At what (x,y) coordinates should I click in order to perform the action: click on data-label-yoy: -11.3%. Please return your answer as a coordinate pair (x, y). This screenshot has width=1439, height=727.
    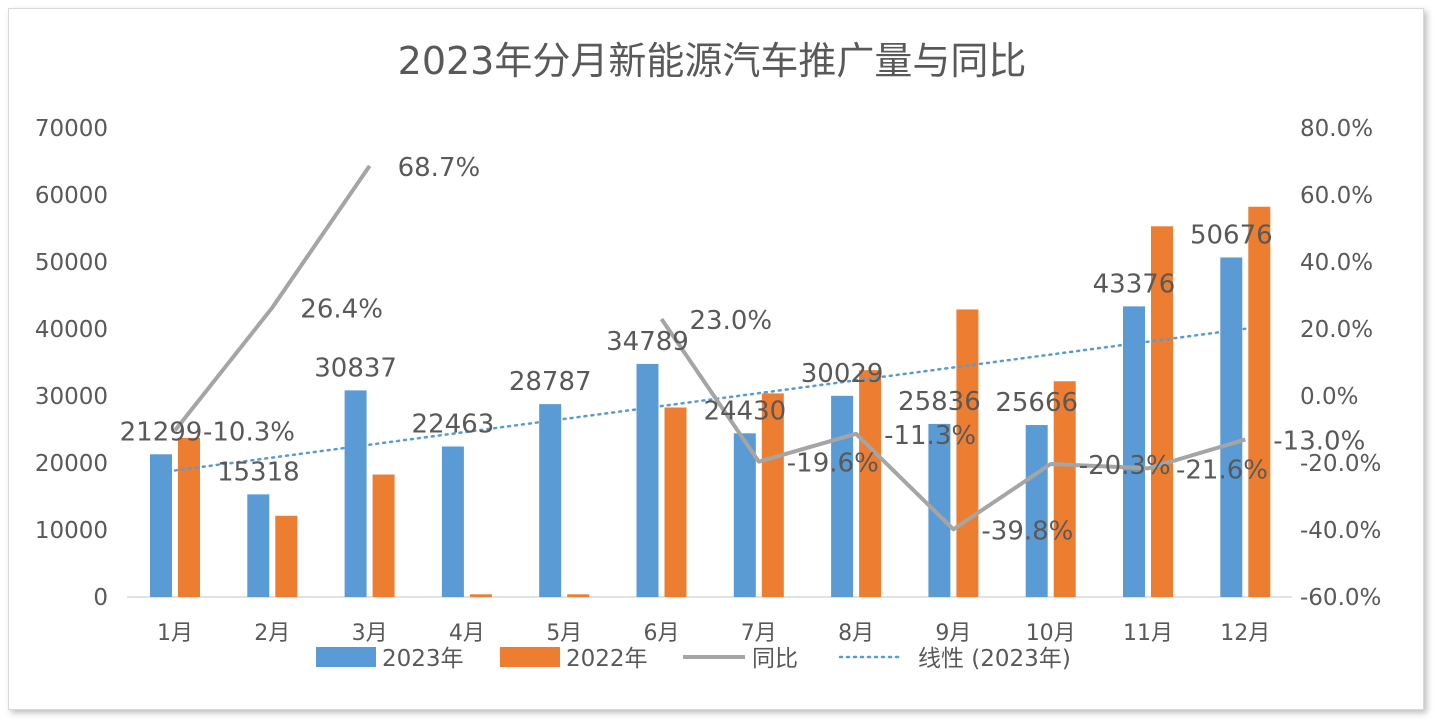
    Looking at the image, I should click on (930, 436).